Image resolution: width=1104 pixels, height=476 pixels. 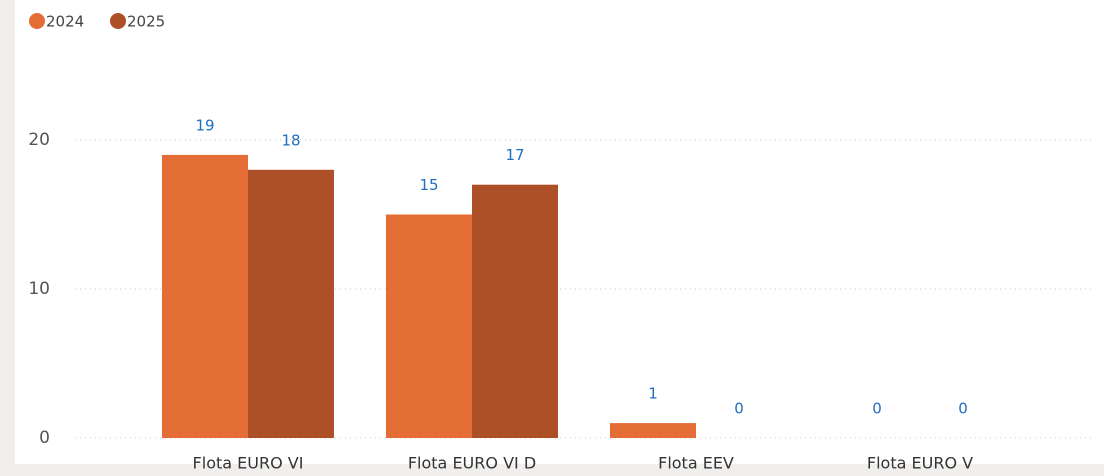 What do you see at coordinates (39, 140) in the screenshot?
I see `y-tick-label: 20` at bounding box center [39, 140].